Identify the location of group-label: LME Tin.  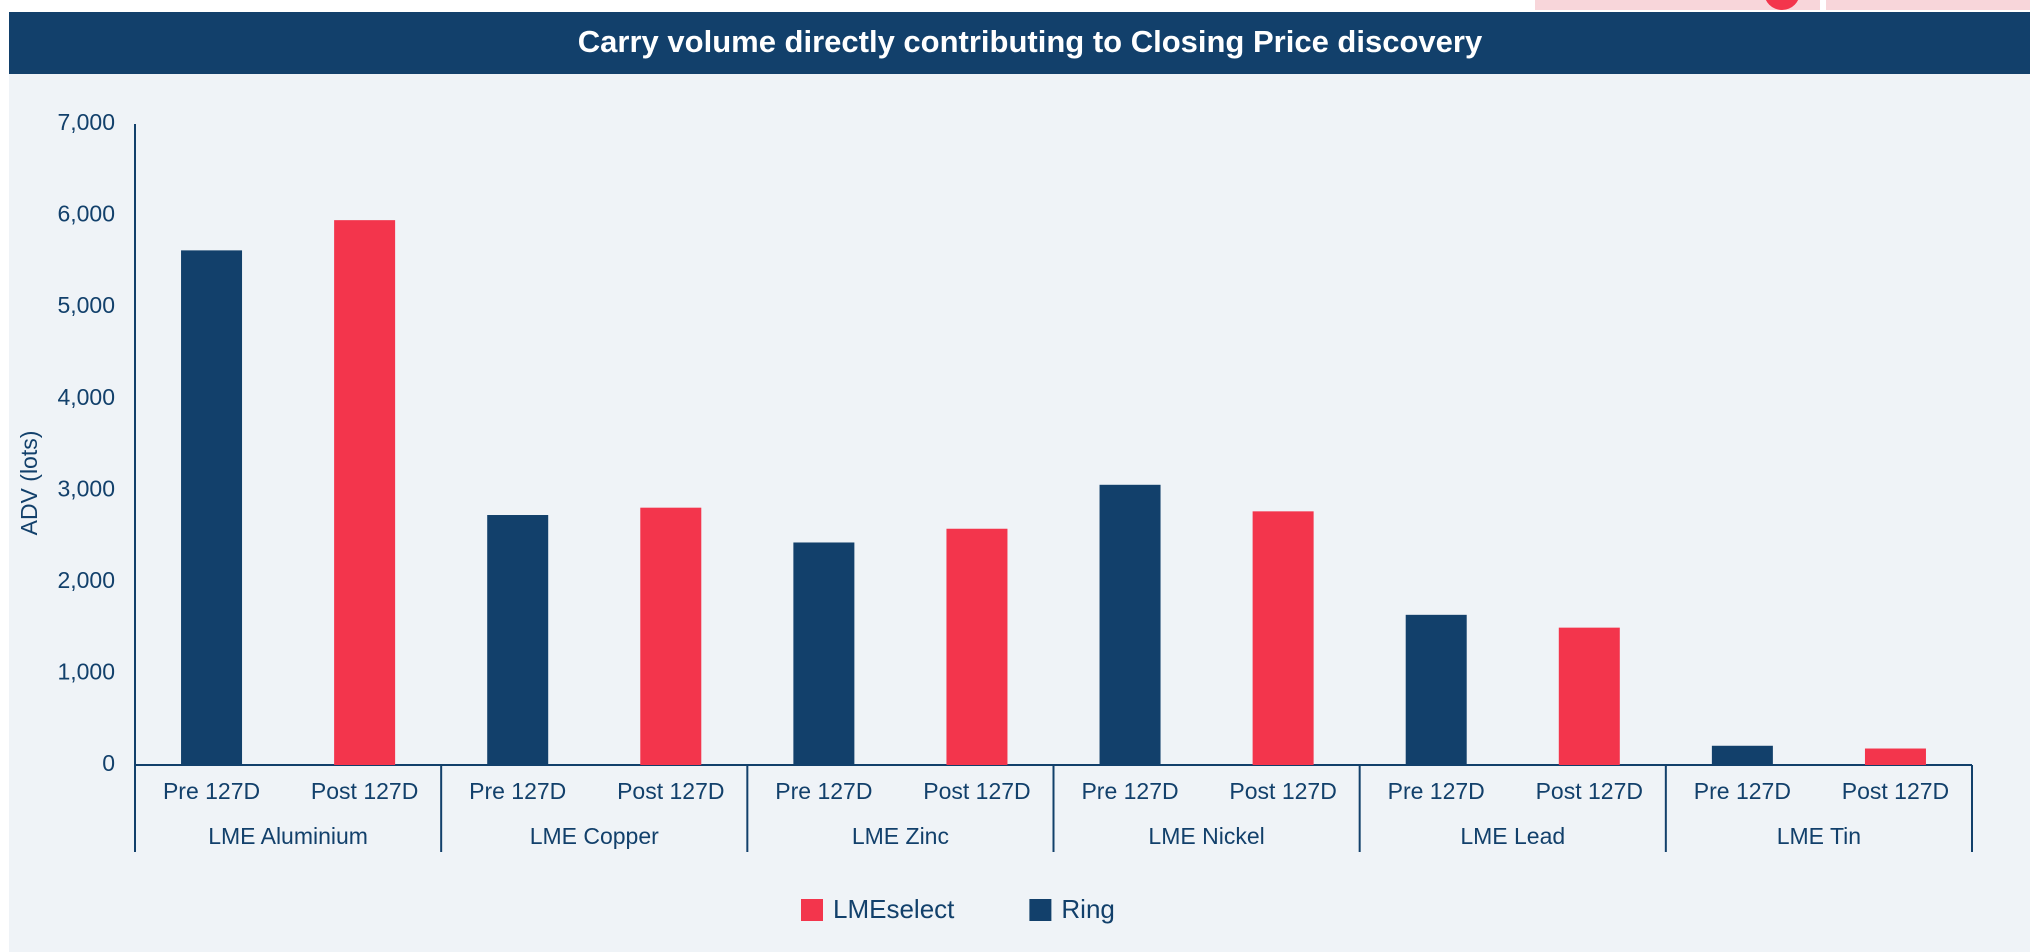
(1819, 836).